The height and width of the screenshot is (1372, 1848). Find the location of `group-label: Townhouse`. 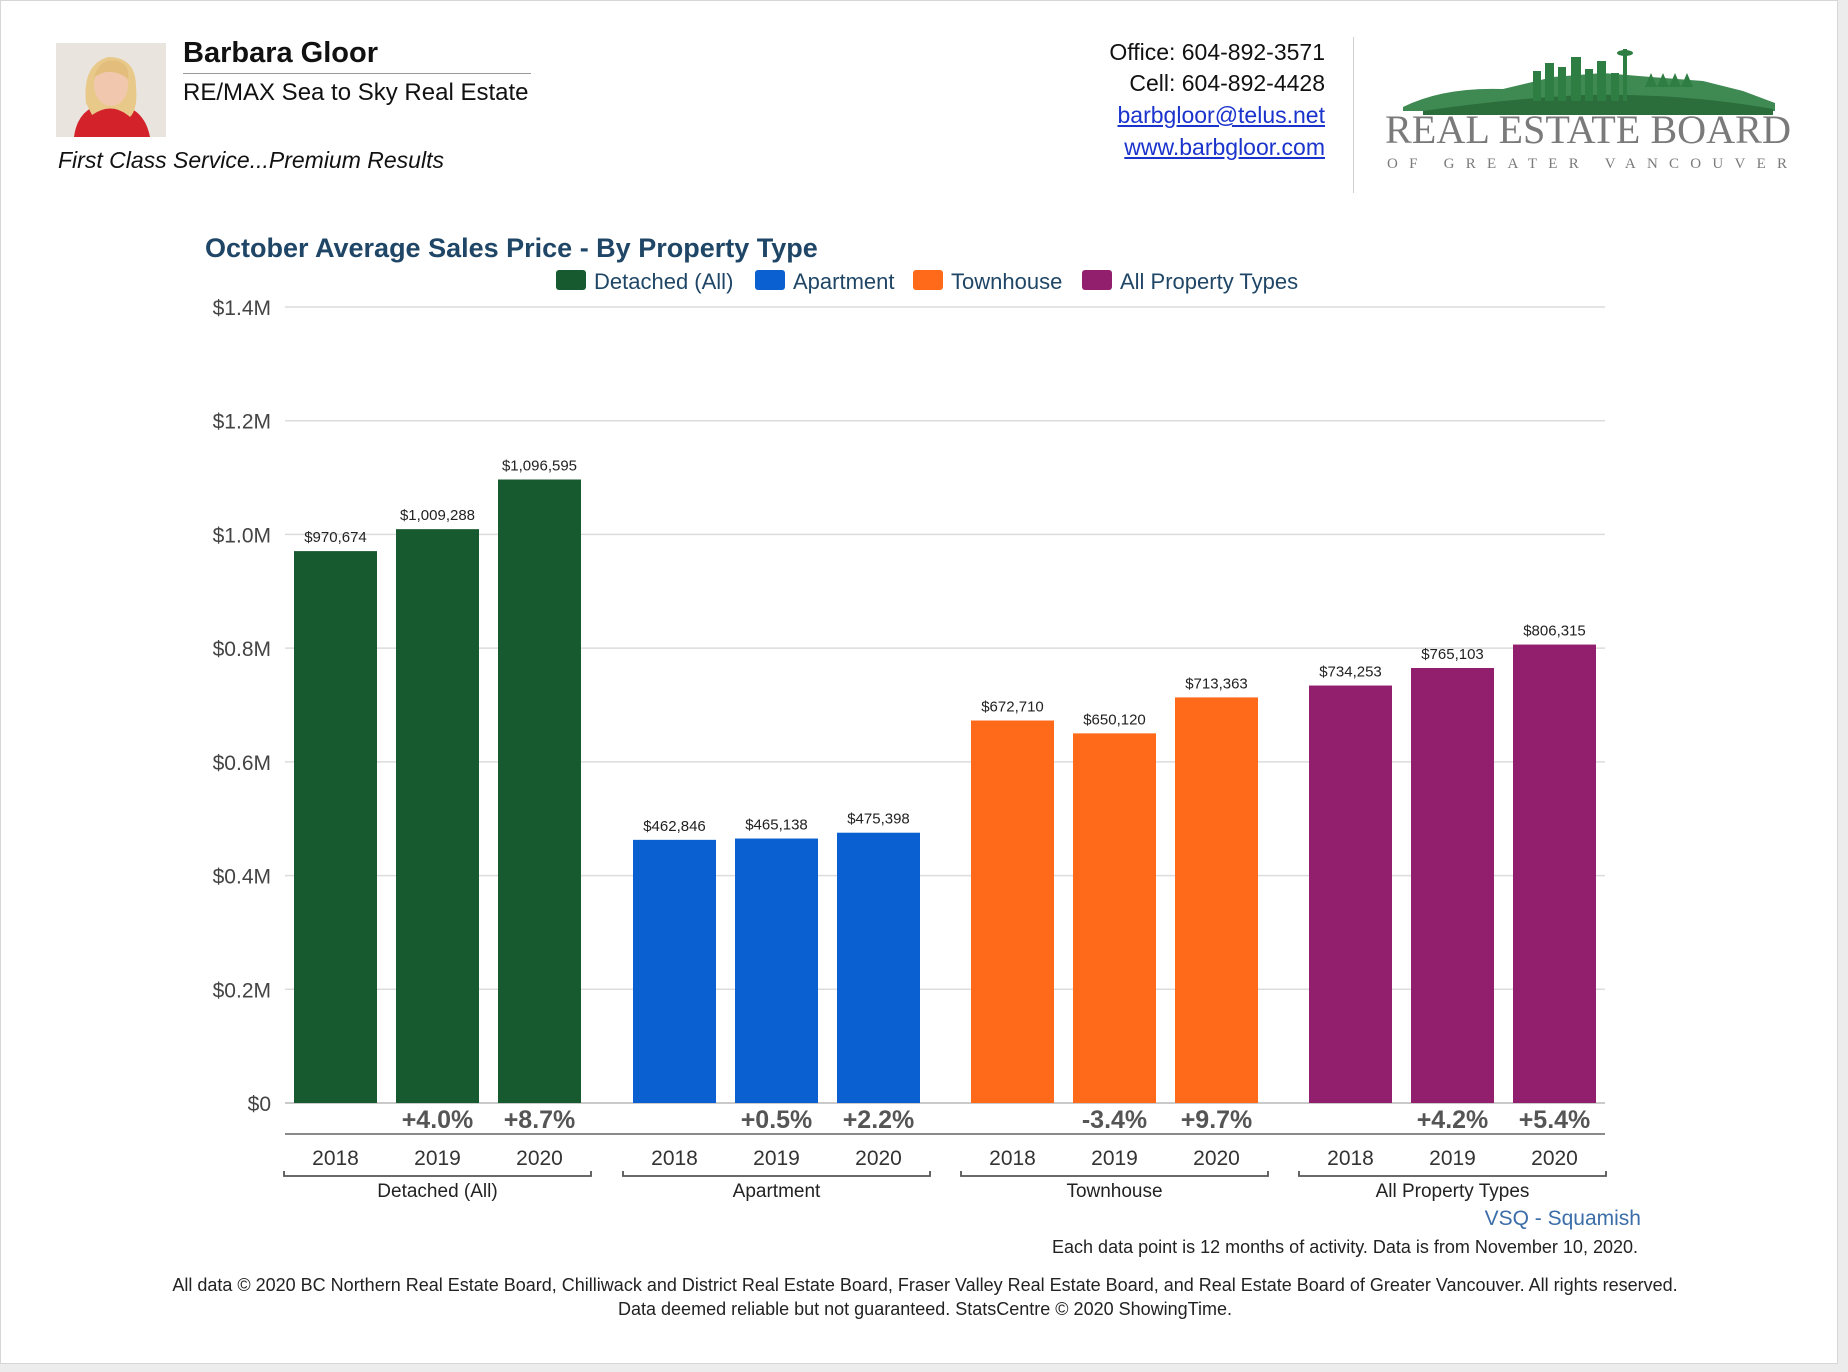

group-label: Townhouse is located at coordinates (1114, 1191).